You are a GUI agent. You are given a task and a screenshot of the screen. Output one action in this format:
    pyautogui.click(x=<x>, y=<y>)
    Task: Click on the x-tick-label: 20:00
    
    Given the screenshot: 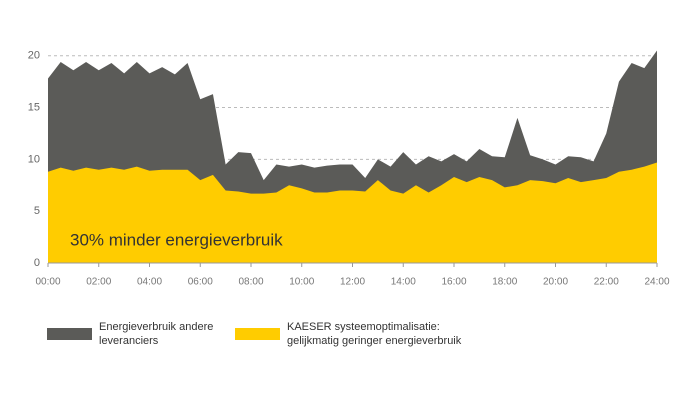 What is the action you would take?
    pyautogui.click(x=555, y=282)
    